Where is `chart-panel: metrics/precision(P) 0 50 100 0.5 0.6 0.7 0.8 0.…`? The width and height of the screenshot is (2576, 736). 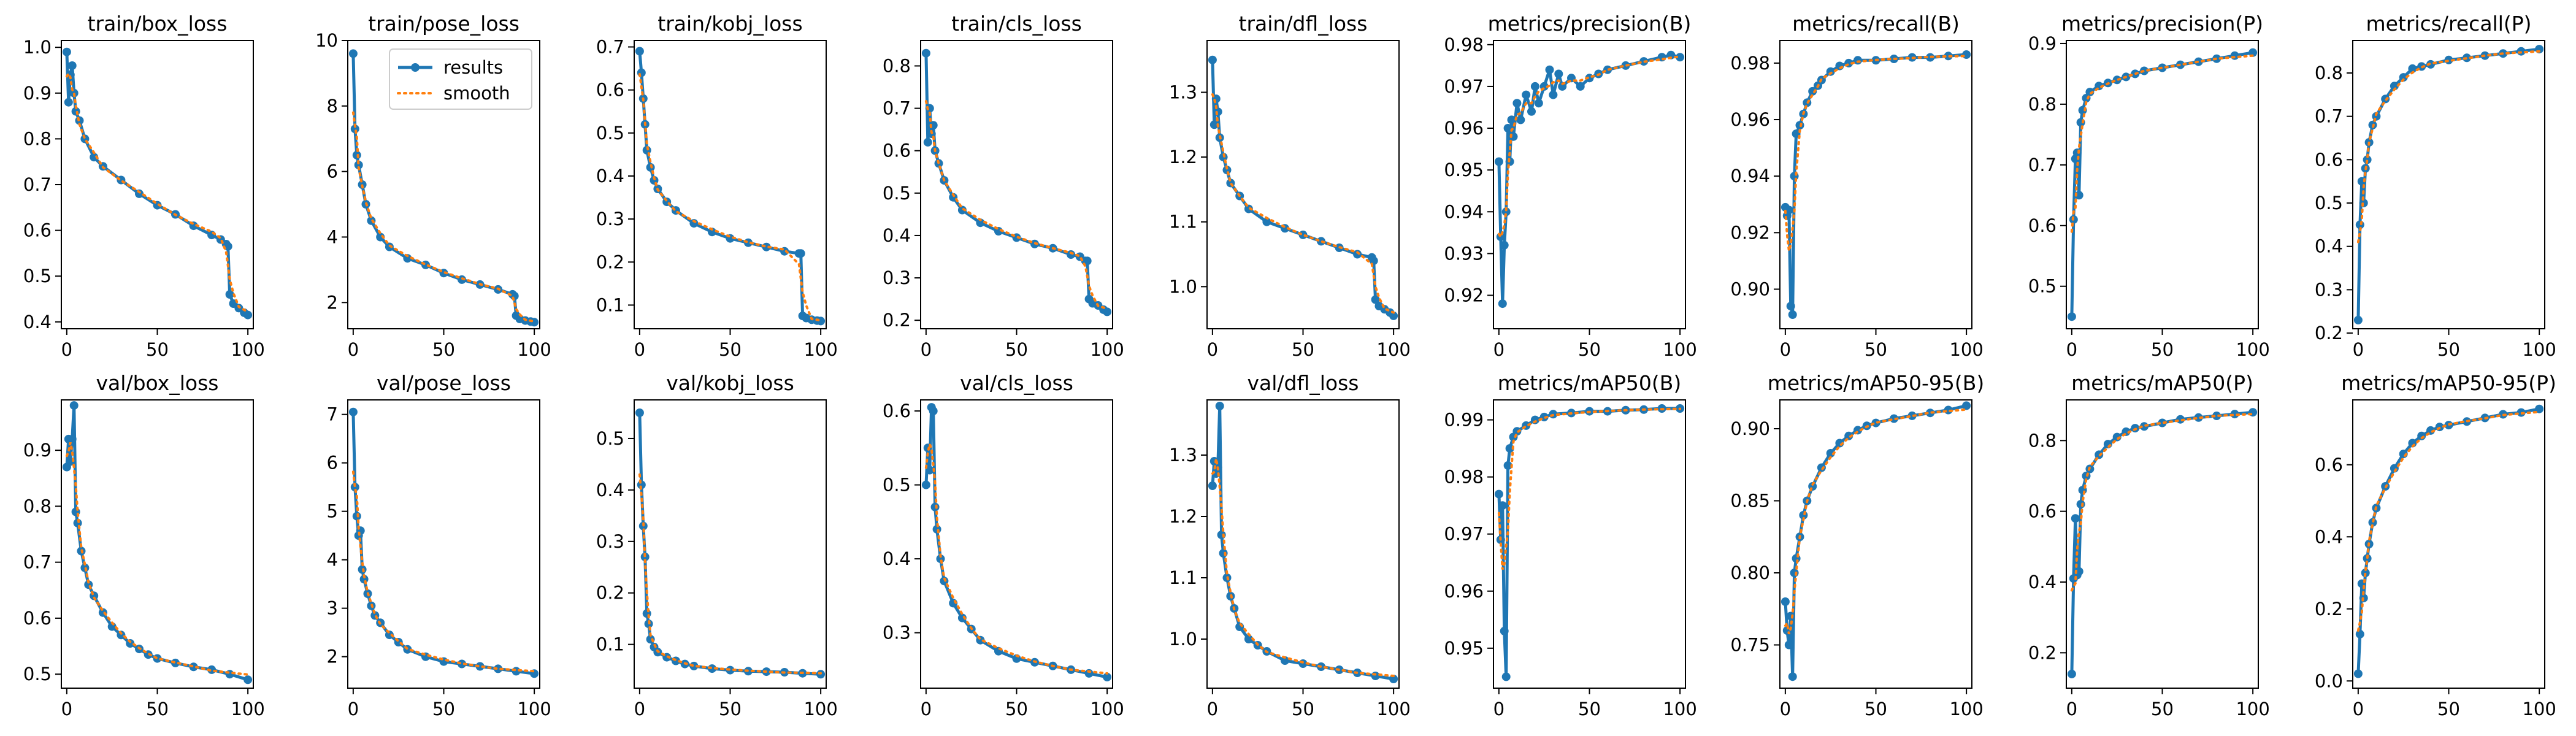
chart-panel: metrics/precision(P) 0 50 100 0.5 0.6 0.7 0.8 0.… is located at coordinates (2149, 186).